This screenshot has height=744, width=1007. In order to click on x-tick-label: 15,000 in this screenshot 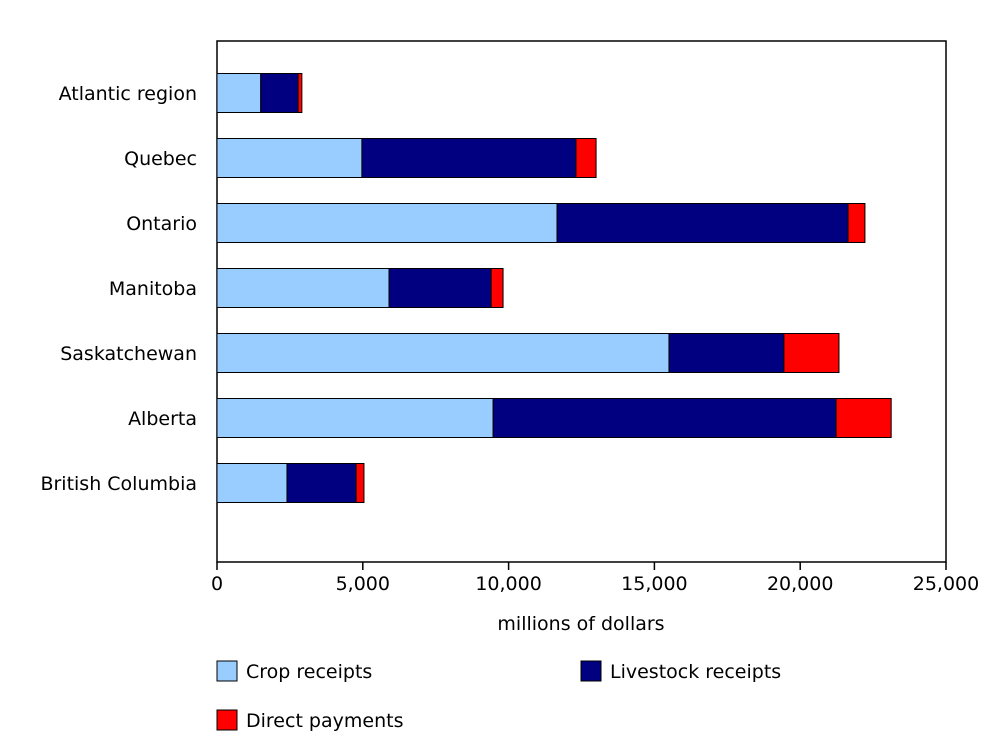, I will do `click(654, 584)`.